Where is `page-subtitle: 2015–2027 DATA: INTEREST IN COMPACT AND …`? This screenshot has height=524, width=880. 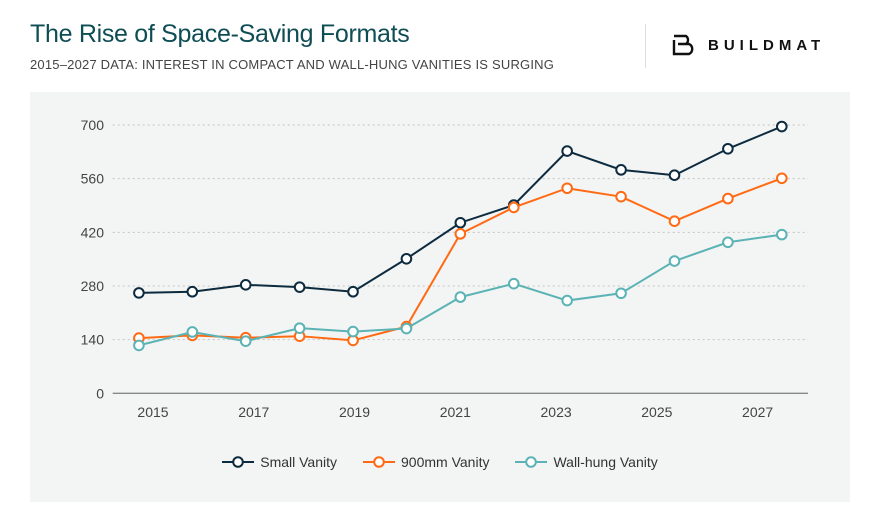 page-subtitle: 2015–2027 DATA: INTEREST IN COMPACT AND … is located at coordinates (292, 64).